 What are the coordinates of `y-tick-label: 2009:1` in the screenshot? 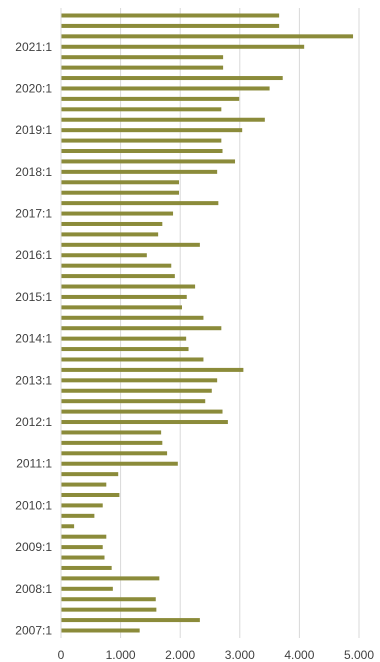 It's located at (33, 547).